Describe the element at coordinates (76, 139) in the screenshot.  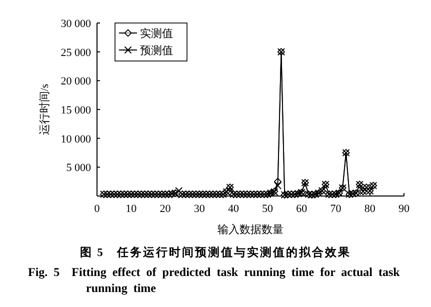
I see `y-tick-label: 10 000` at that location.